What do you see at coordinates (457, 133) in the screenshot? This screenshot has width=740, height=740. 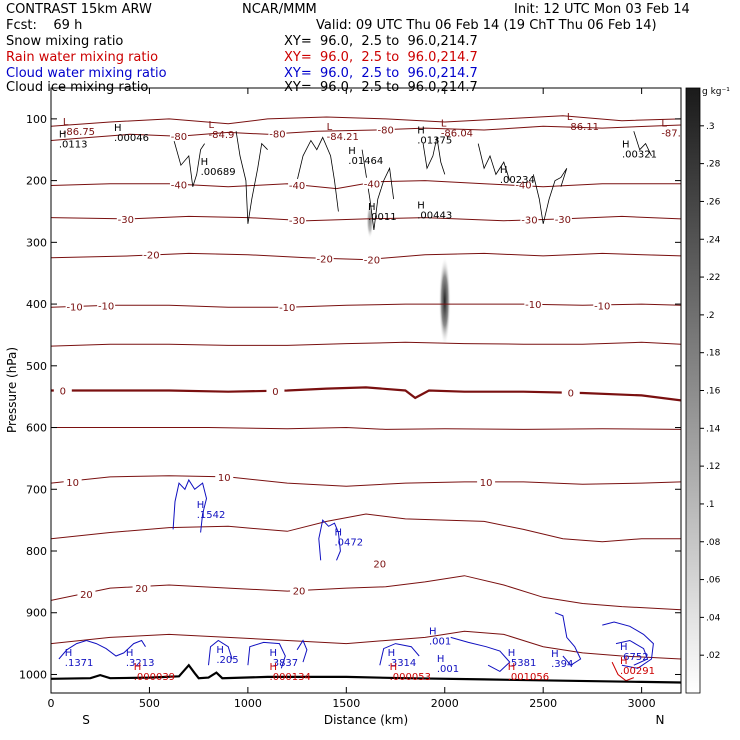 I see `extremum-value: -86.04` at bounding box center [457, 133].